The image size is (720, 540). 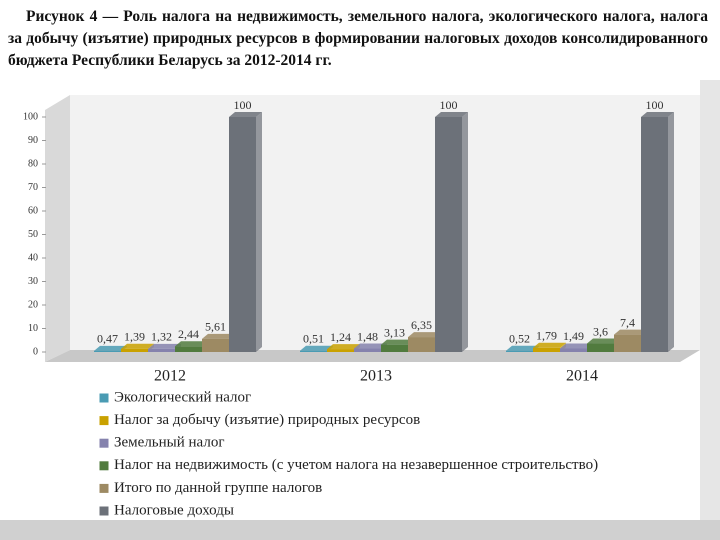 I want to click on y-tick-label: 80, so click(x=33, y=163).